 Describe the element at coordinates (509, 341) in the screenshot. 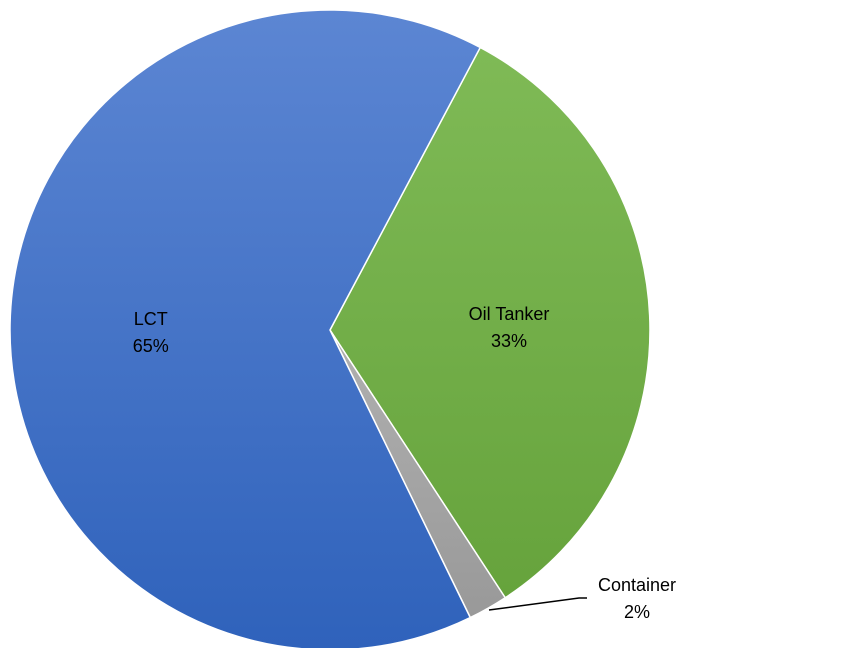

I see `data-label-percent-oil-tanker: 33%` at that location.